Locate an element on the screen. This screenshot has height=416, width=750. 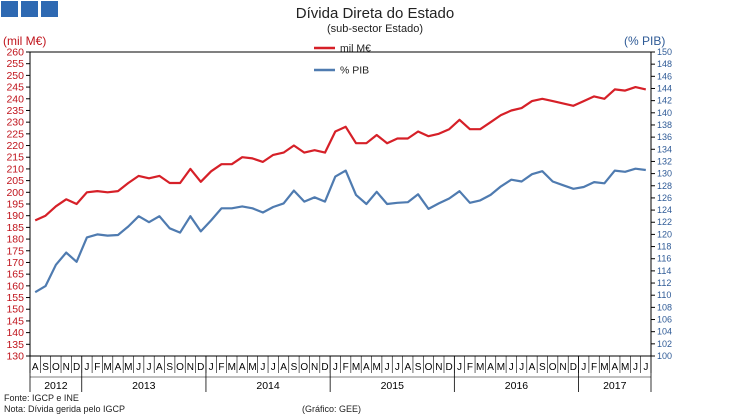
year-label: 2012 is located at coordinates (56, 386).